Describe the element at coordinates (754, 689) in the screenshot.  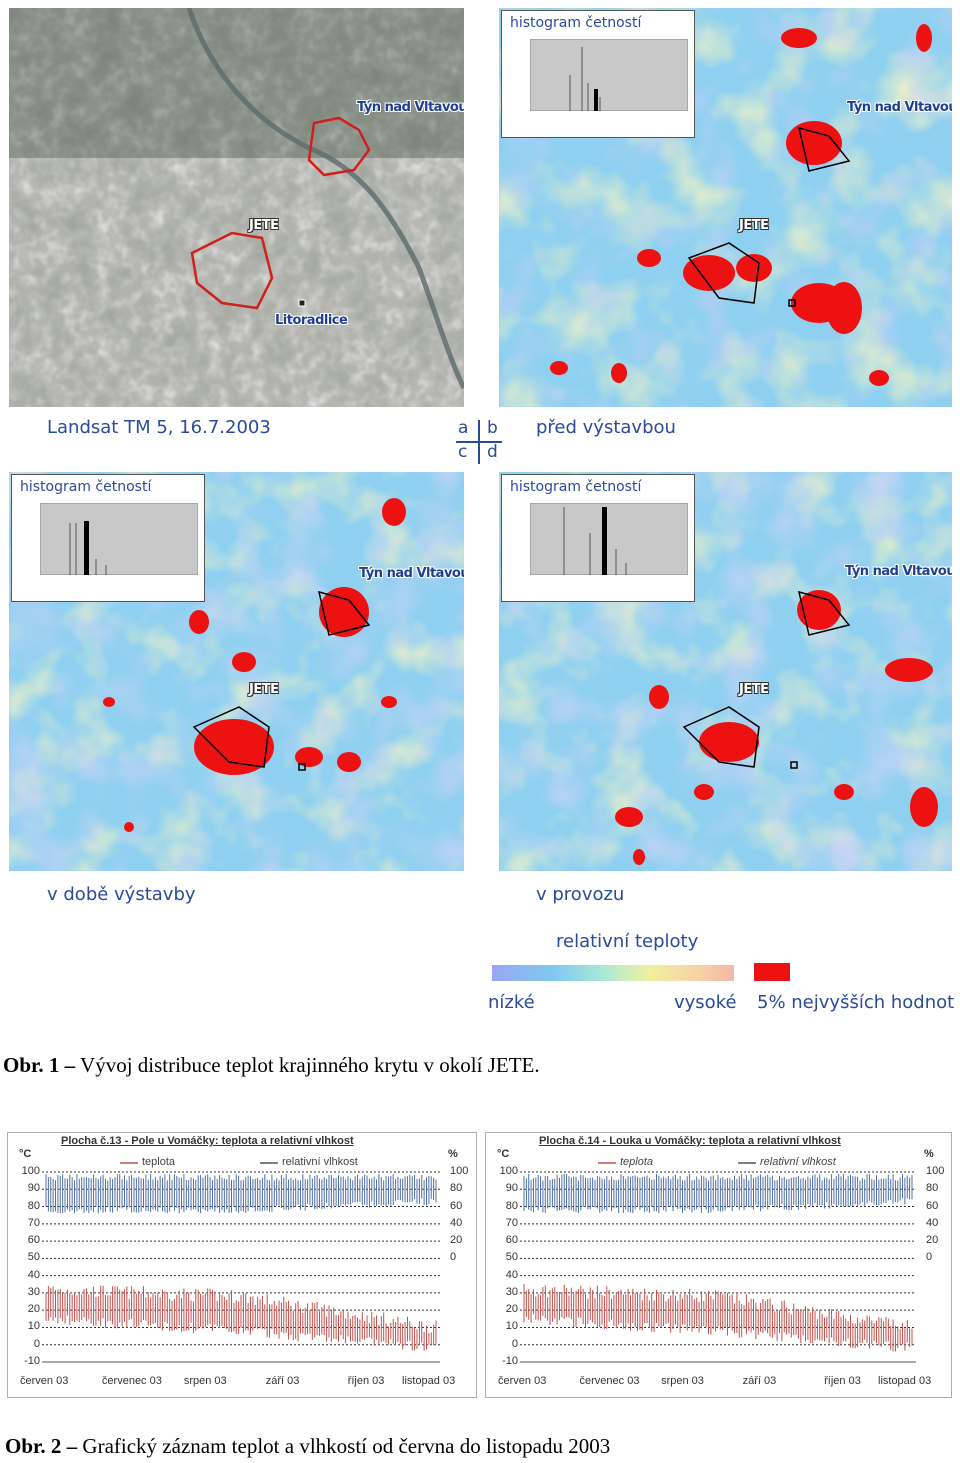
I see `place-label-jete-d: JETE` at that location.